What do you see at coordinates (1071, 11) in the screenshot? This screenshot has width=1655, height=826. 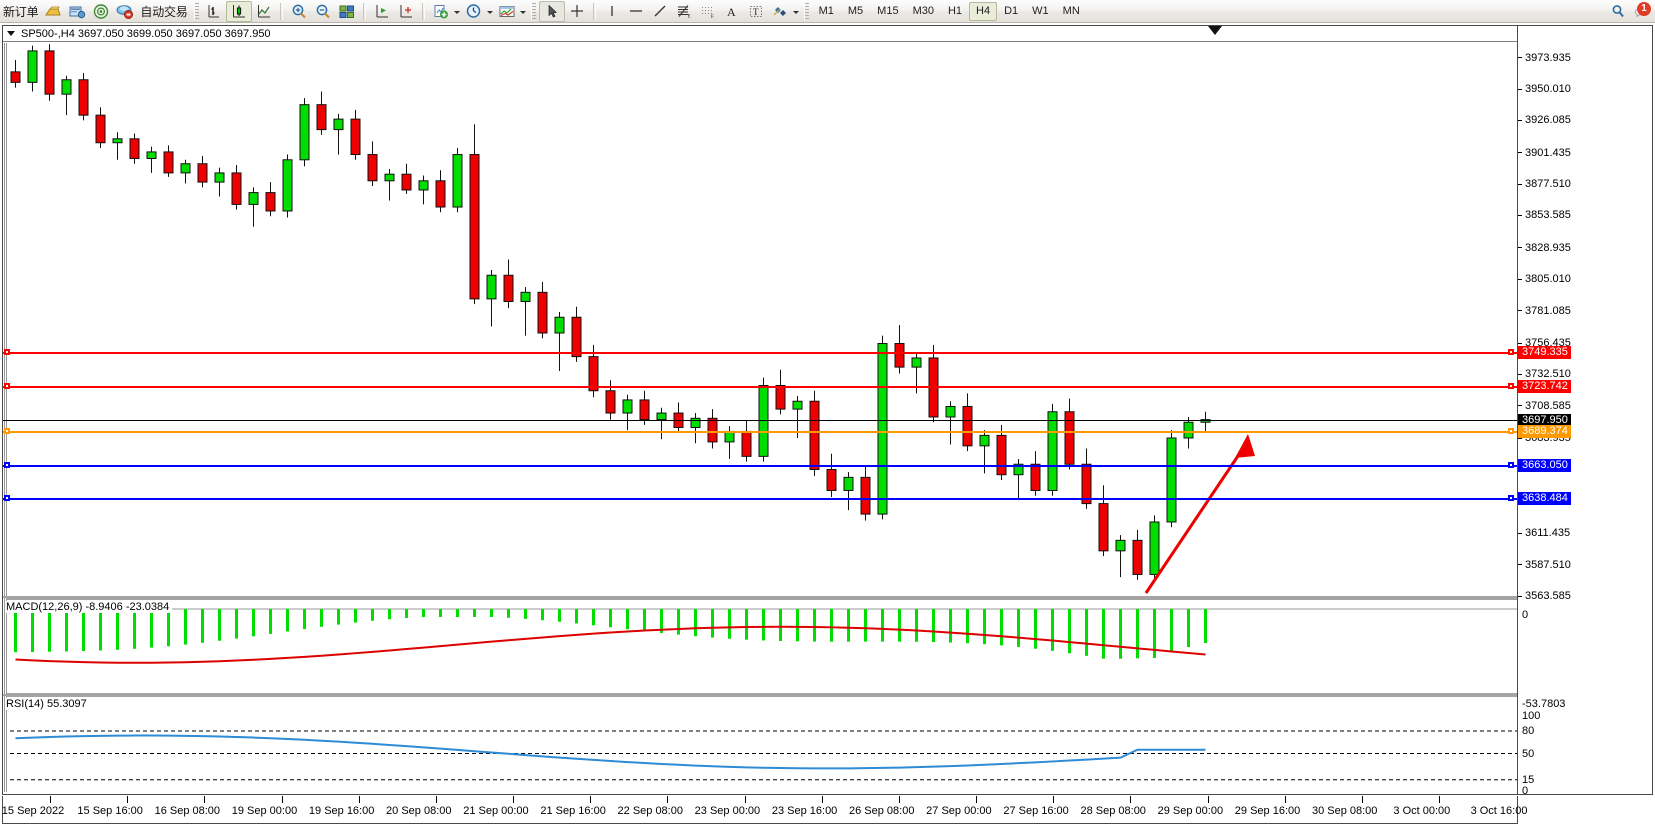 I see `timeframe-button-mn: MN` at bounding box center [1071, 11].